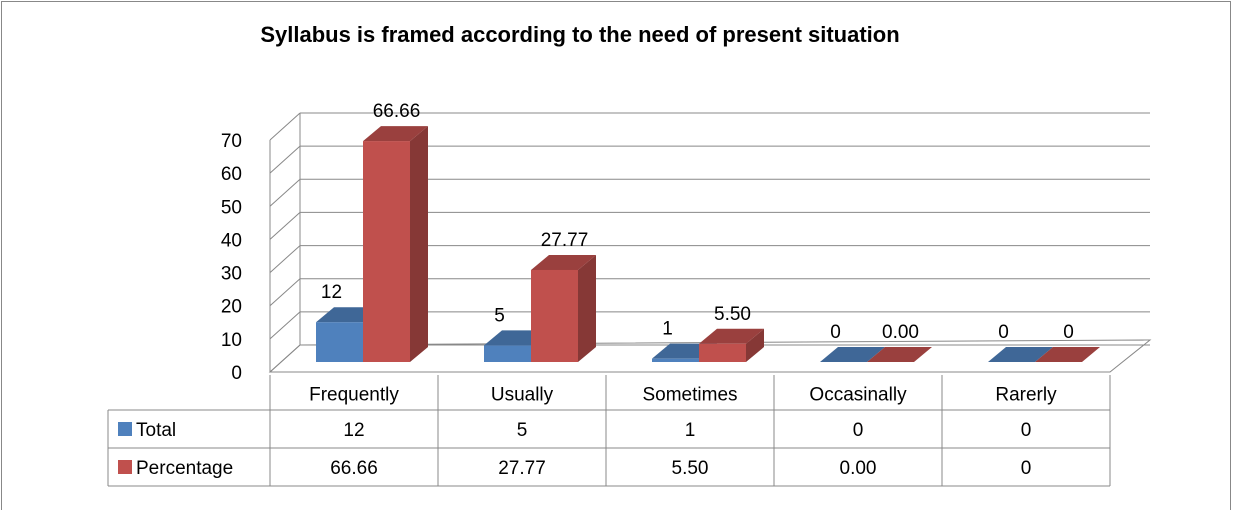 This screenshot has height=515, width=1233. Describe the element at coordinates (522, 468) in the screenshot. I see `table-cell: 27.77` at that location.